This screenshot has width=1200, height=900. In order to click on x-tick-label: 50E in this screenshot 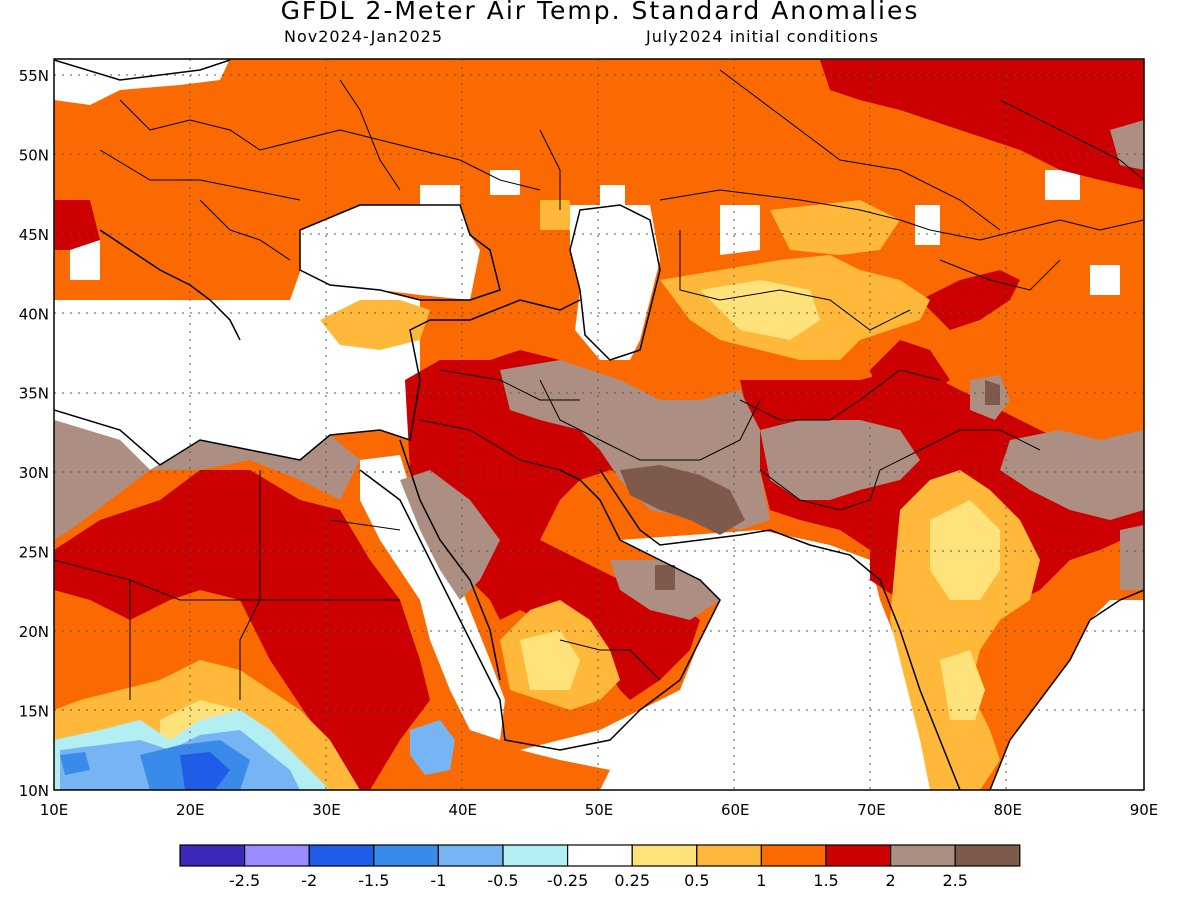, I will do `click(599, 810)`.